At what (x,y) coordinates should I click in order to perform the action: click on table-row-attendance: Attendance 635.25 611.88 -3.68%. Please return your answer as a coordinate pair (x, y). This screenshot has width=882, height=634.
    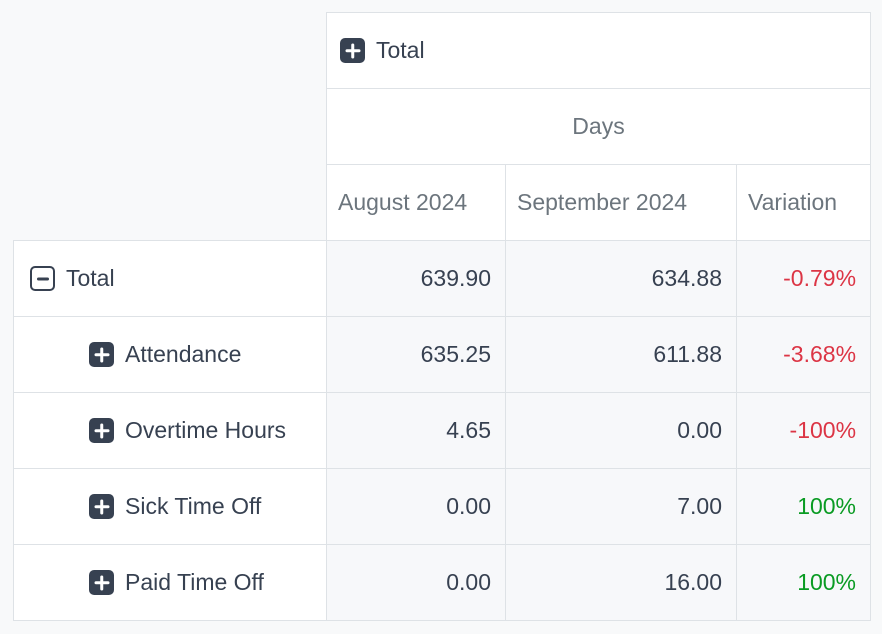
    Looking at the image, I should click on (442, 354).